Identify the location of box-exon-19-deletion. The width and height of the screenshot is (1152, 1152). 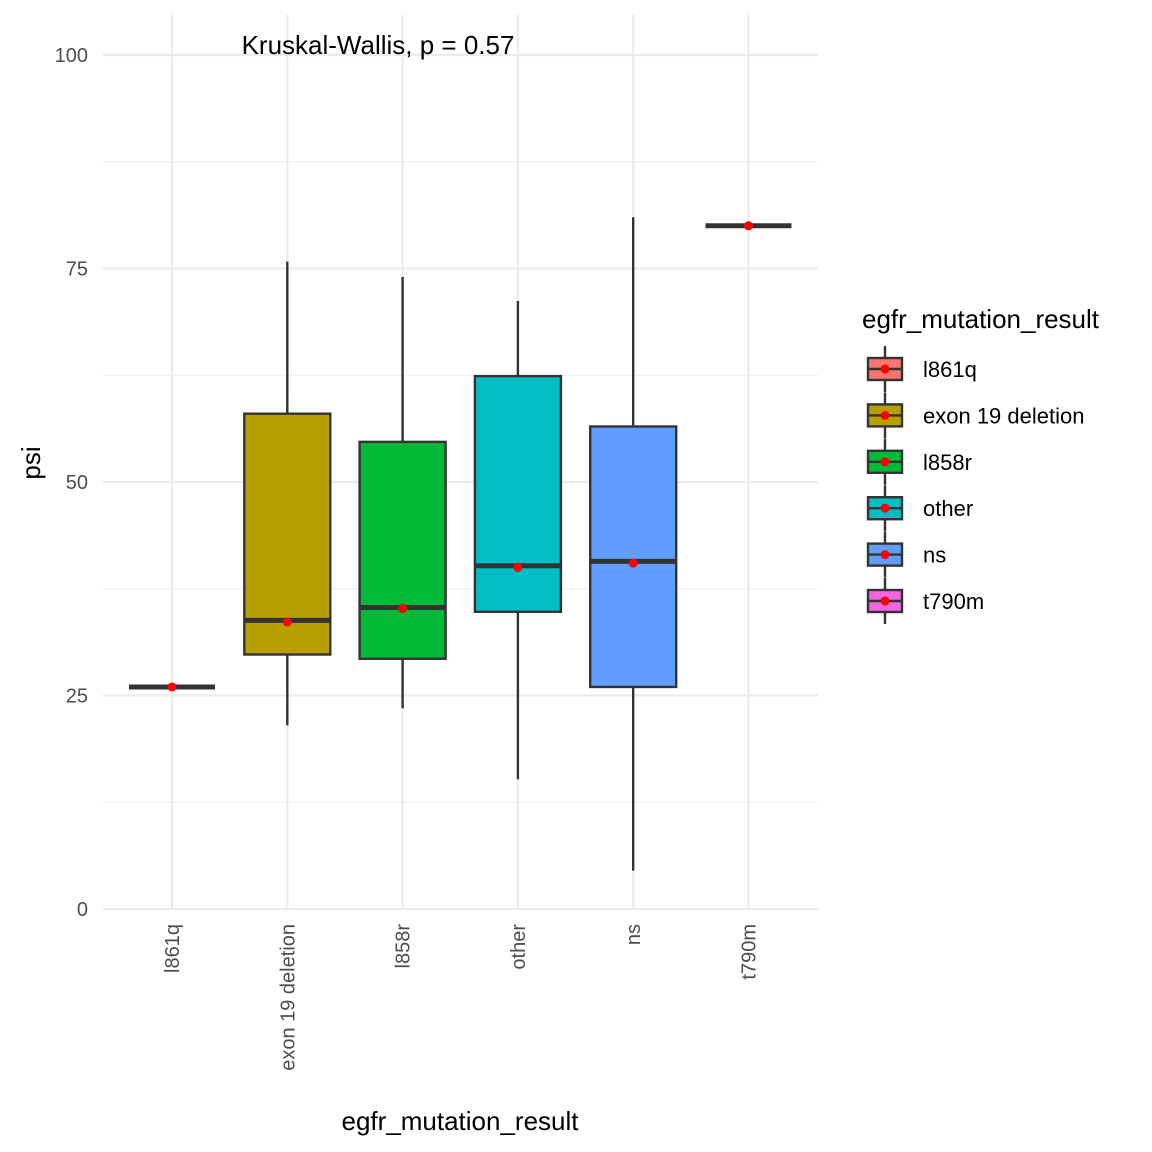
(287, 493).